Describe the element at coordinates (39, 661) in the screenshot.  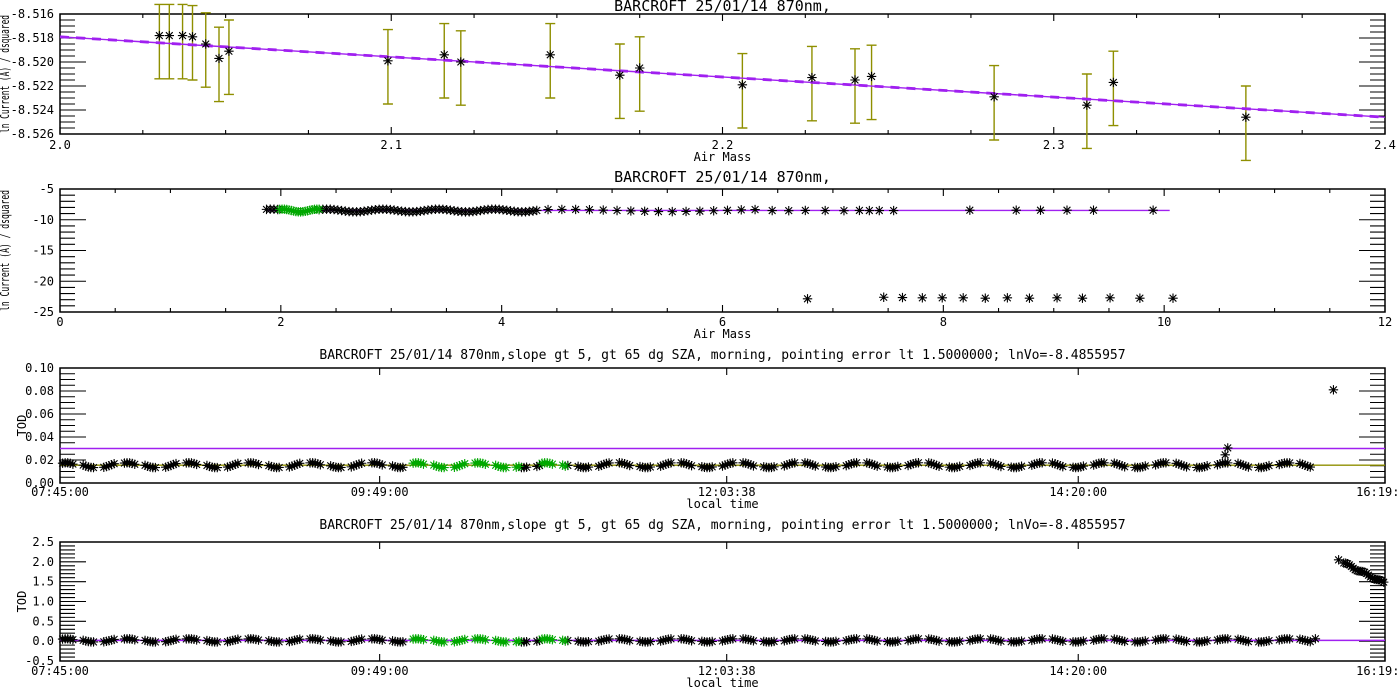
I see `y-tick-label: -0.5` at that location.